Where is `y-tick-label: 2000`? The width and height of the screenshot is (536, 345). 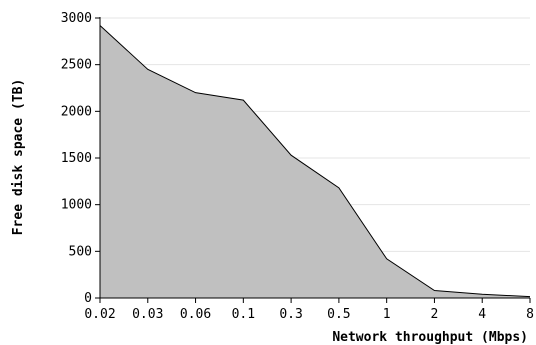
y-tick-label: 2000 is located at coordinates (76, 111).